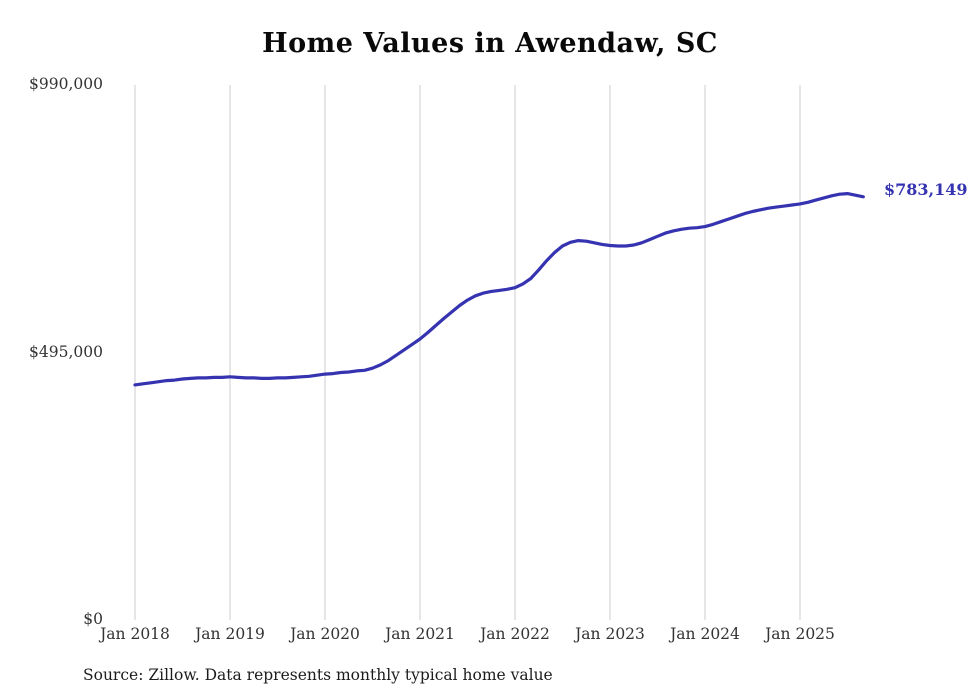  Describe the element at coordinates (93, 619) in the screenshot. I see `y-axis-label: $0` at that location.